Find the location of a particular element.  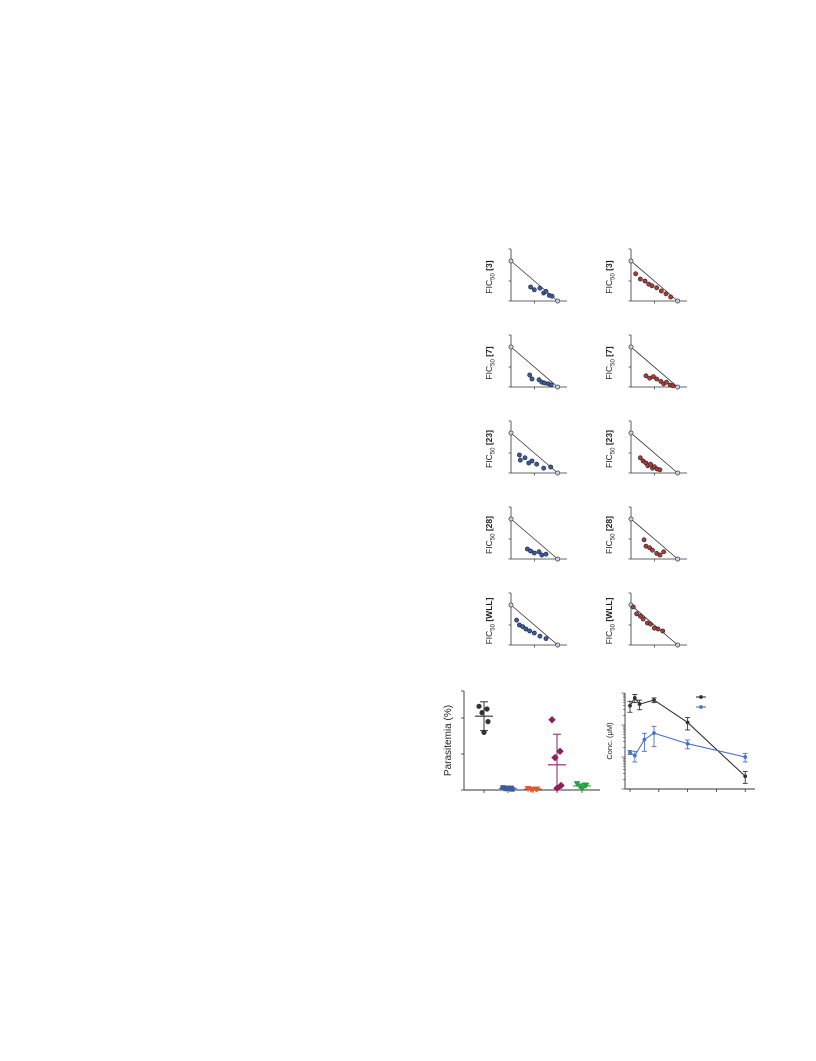

isobologram-blue-7: FIC50 [7] is located at coordinates (525, 362).